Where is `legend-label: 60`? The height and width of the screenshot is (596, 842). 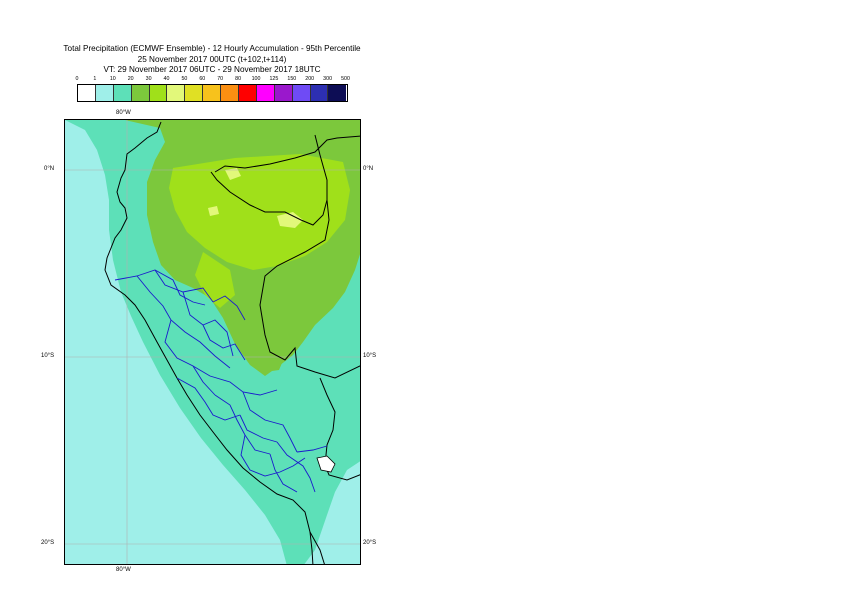
legend-label: 60 is located at coordinates (202, 79).